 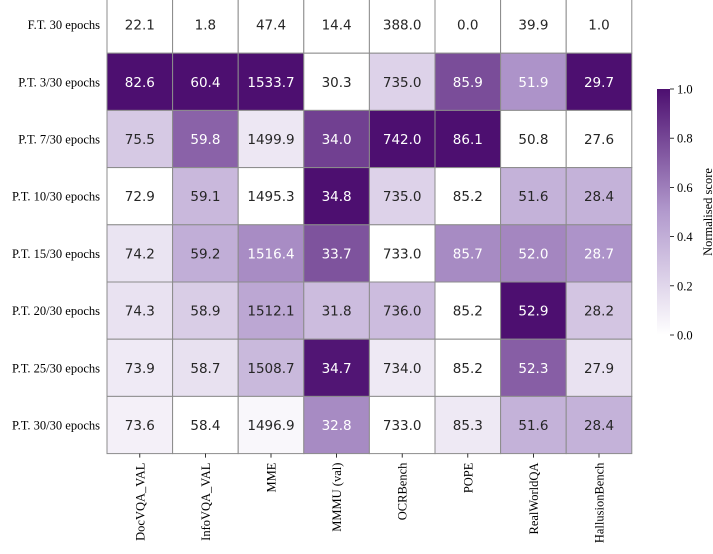 I want to click on colorbar-tick-label: 1.0, so click(x=685, y=90).